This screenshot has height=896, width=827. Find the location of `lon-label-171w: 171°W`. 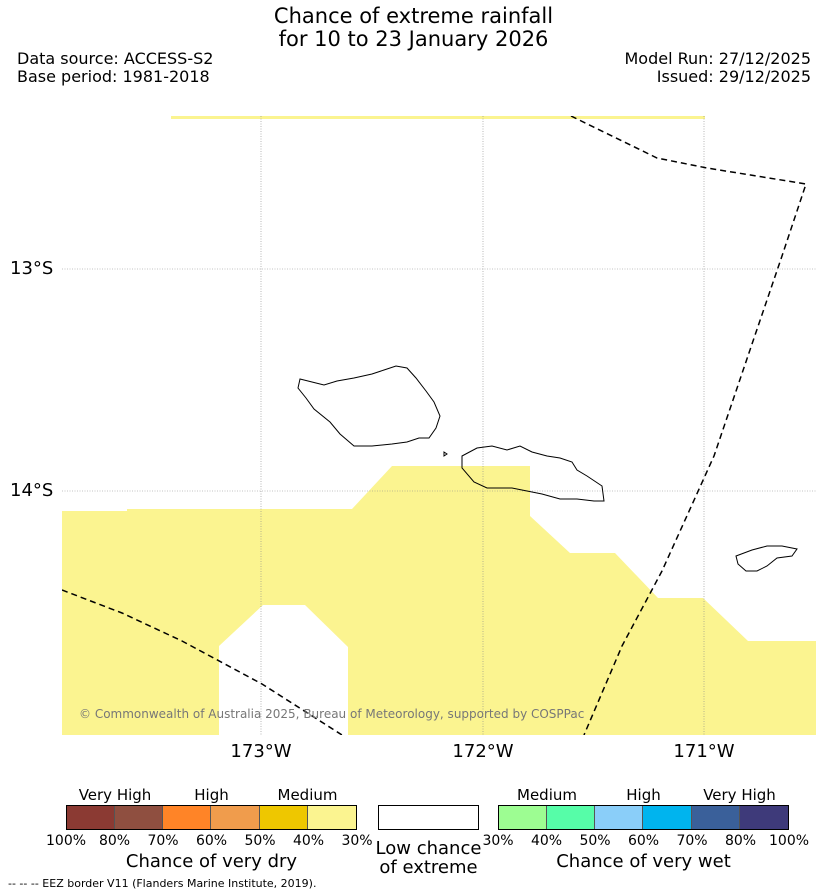

lon-label-171w: 171°W is located at coordinates (704, 751).